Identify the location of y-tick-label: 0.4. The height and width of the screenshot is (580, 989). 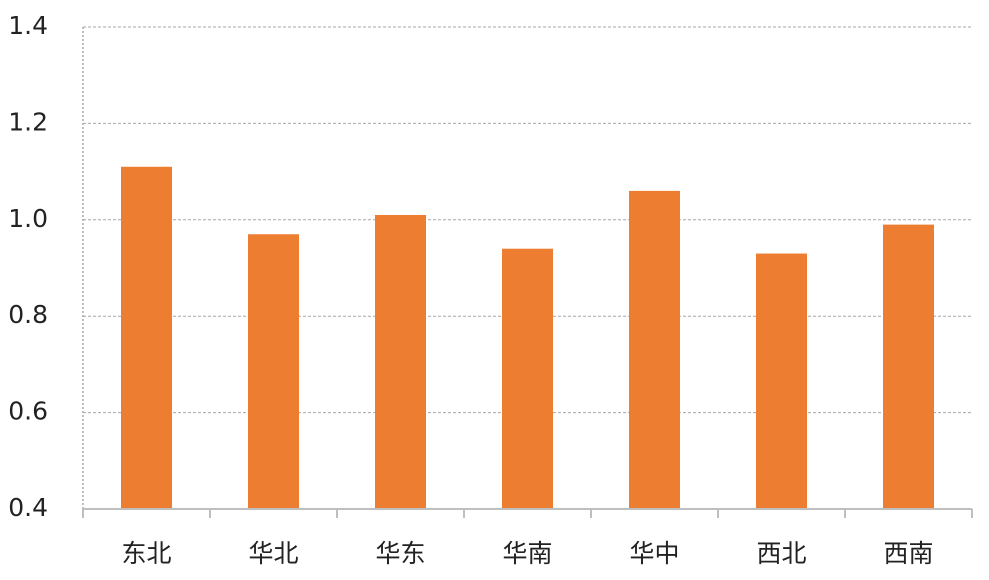
(28, 507).